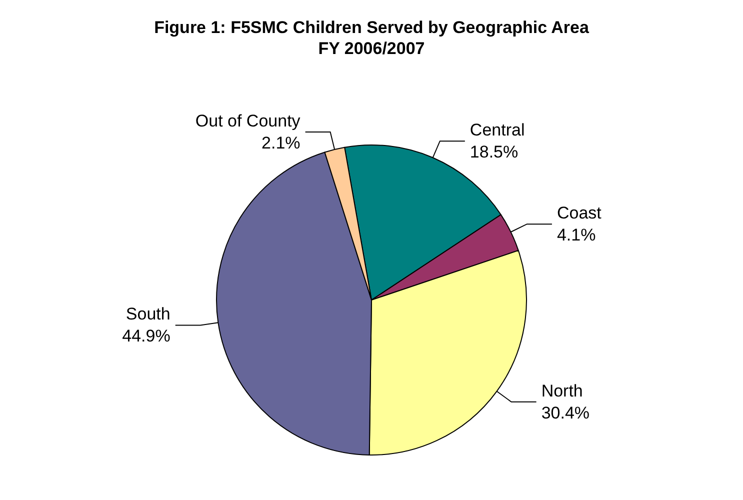 Image resolution: width=743 pixels, height=500 pixels. Describe the element at coordinates (371, 48) in the screenshot. I see `chart-subtitle: FY 2006/2007` at that location.